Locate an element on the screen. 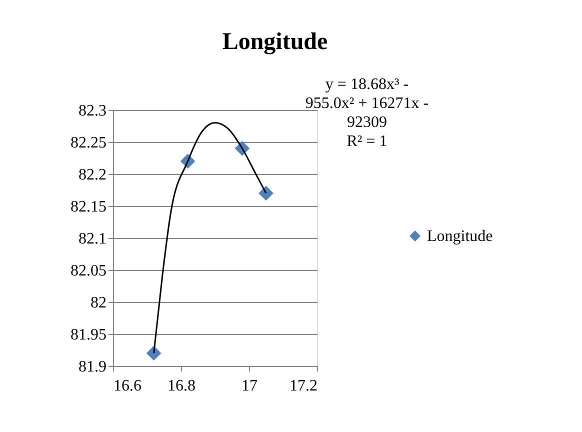 This screenshot has height=432, width=582. text: R² = 1 is located at coordinates (367, 141).